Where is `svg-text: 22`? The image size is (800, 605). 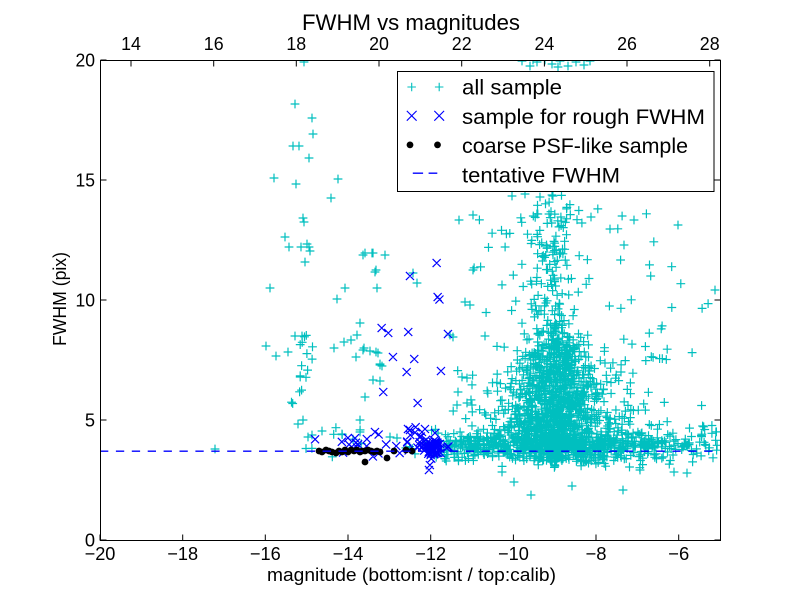
svg-text: 22 is located at coordinates (462, 43).